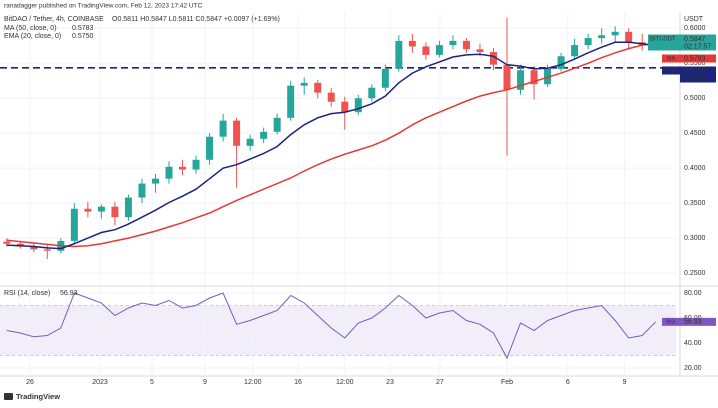 The image size is (718, 408). What do you see at coordinates (695, 58) in the screenshot?
I see `ma-tag-value: 0.5783` at bounding box center [695, 58].